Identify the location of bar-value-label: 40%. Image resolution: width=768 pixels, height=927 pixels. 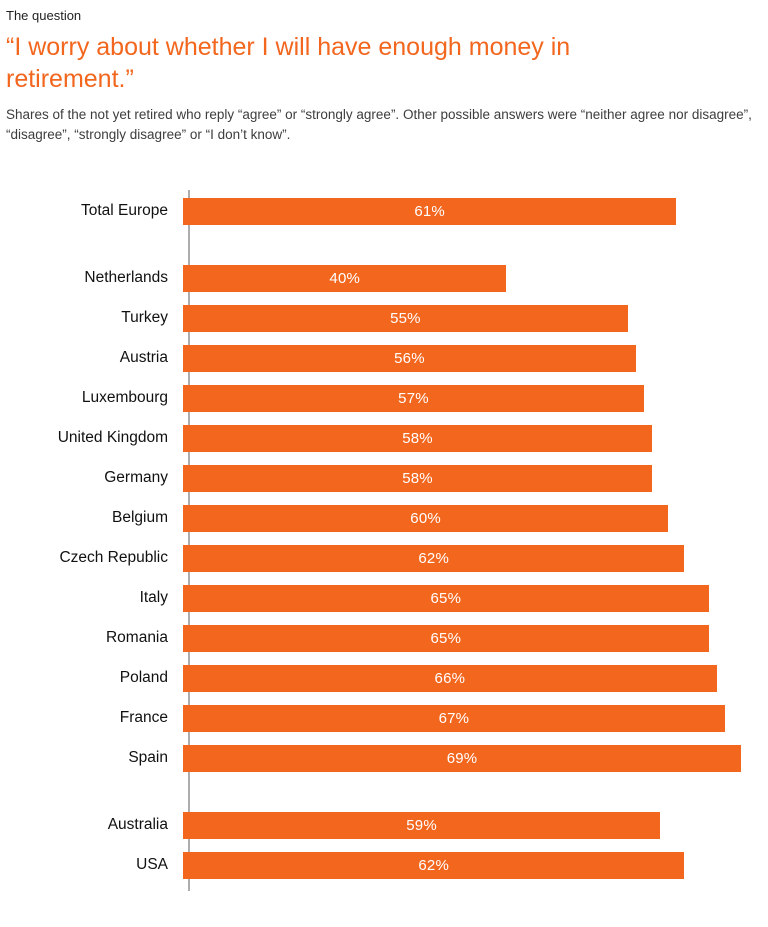
(345, 278).